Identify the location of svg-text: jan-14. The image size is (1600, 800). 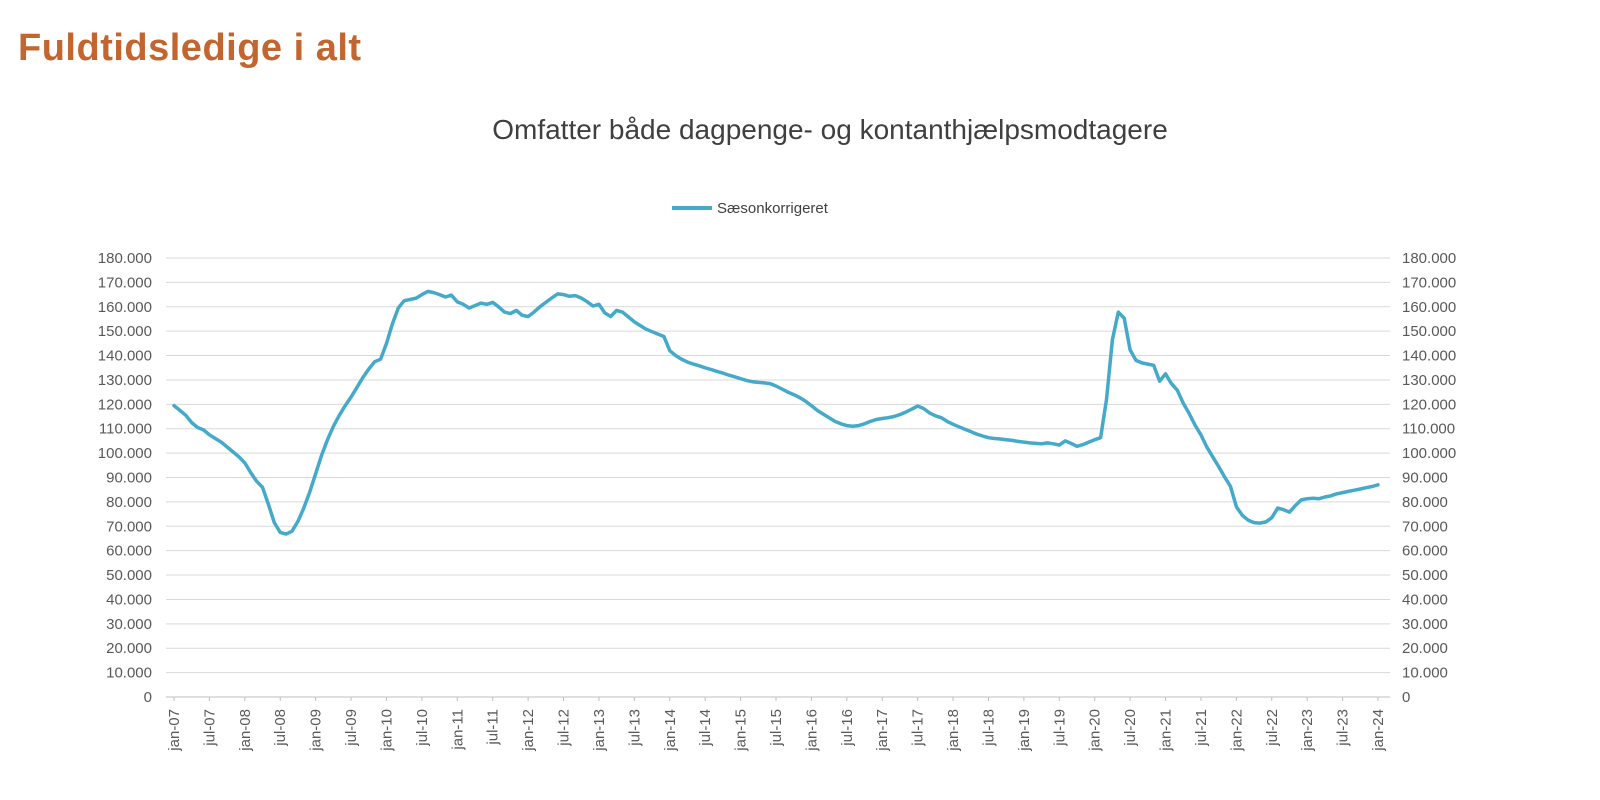
(670, 730).